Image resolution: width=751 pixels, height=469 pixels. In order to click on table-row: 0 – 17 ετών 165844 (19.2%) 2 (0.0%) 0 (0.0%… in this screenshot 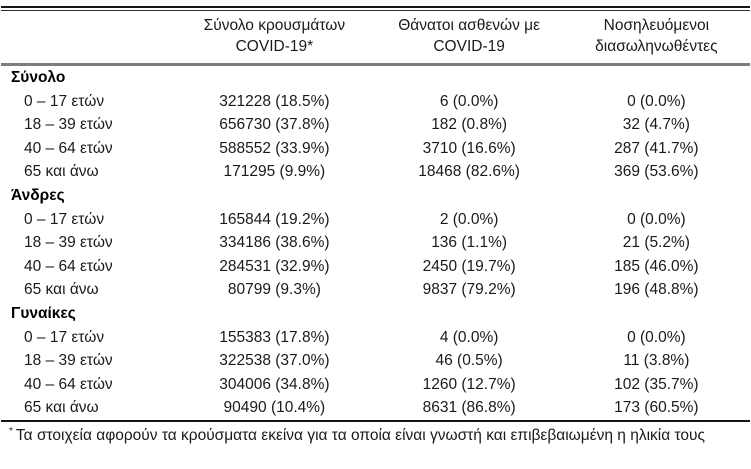, I will do `click(375, 220)`.